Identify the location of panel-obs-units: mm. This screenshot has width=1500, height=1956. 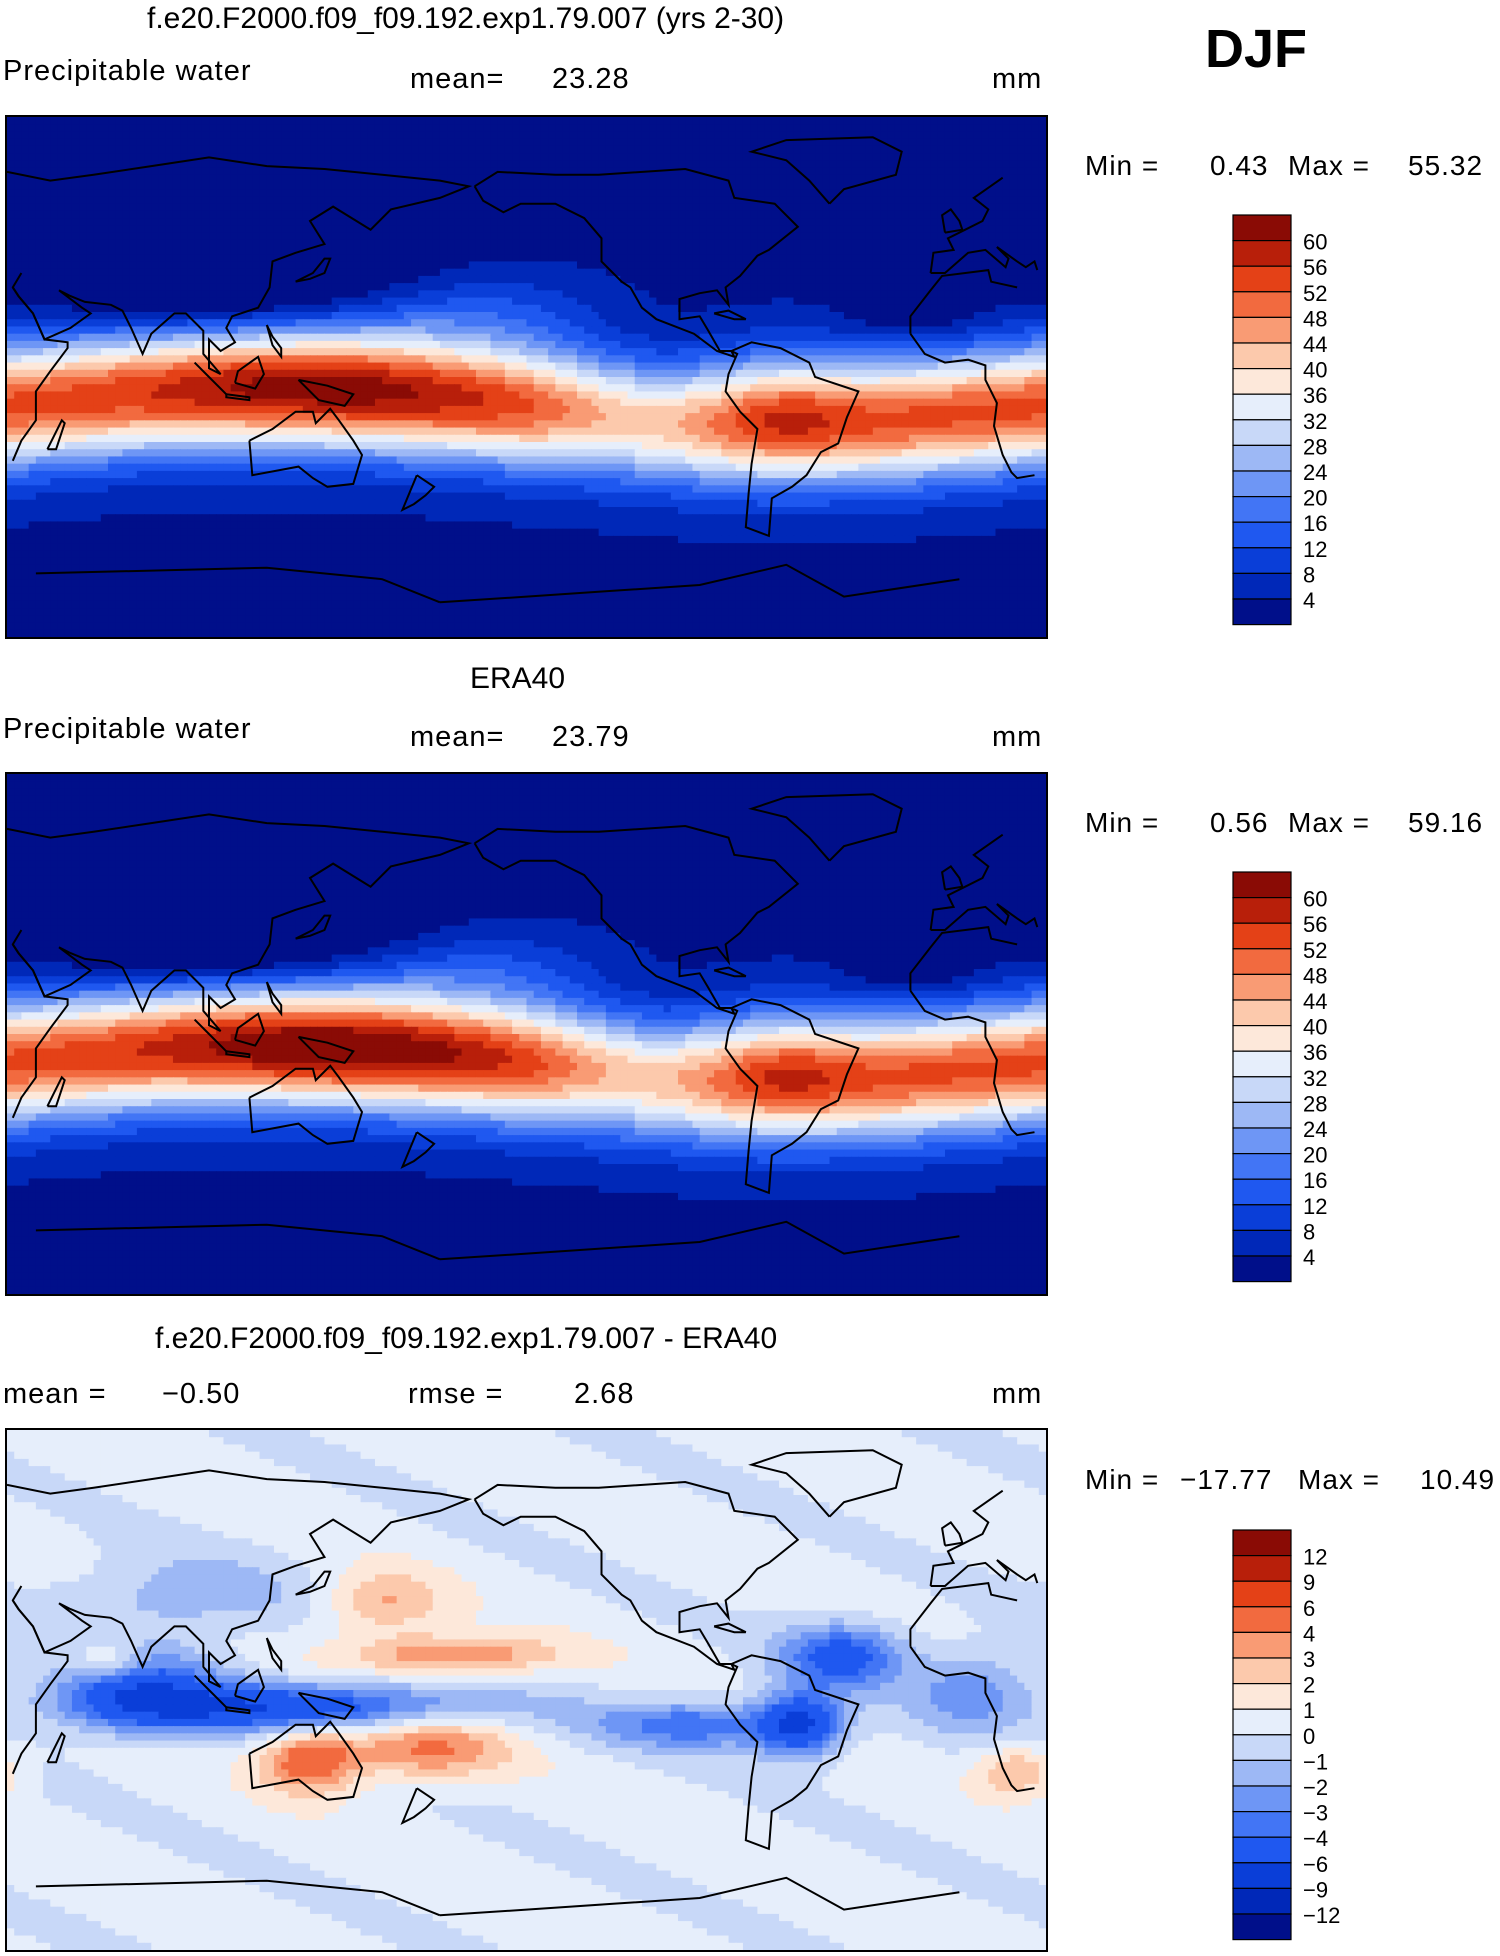
(1017, 737).